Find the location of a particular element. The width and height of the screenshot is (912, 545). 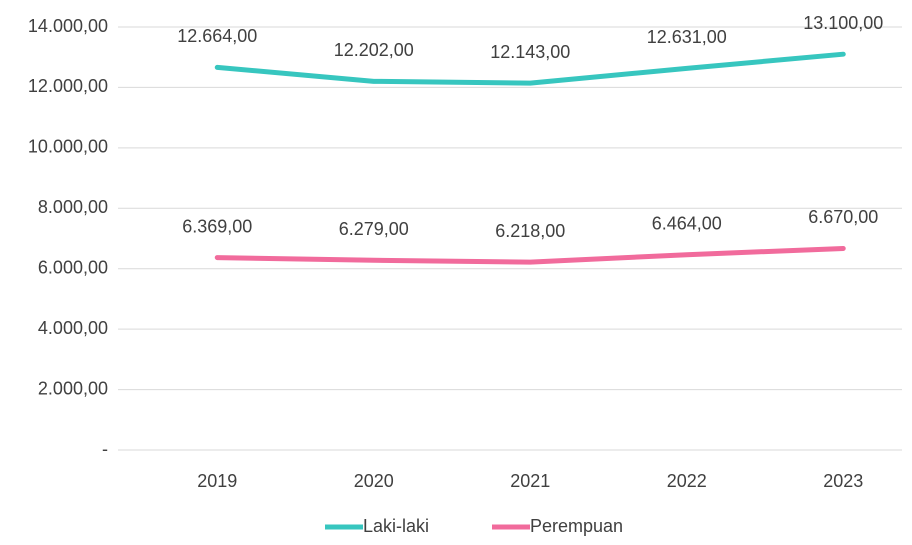

x-tick-label: 2023 is located at coordinates (843, 481).